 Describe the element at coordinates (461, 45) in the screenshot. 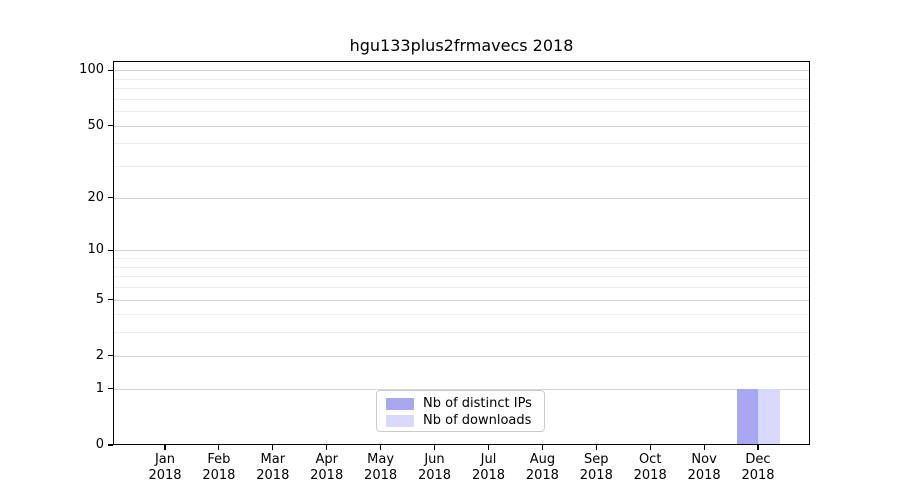

I see `chart-title: hgu133plus2frmavecs 2018` at that location.